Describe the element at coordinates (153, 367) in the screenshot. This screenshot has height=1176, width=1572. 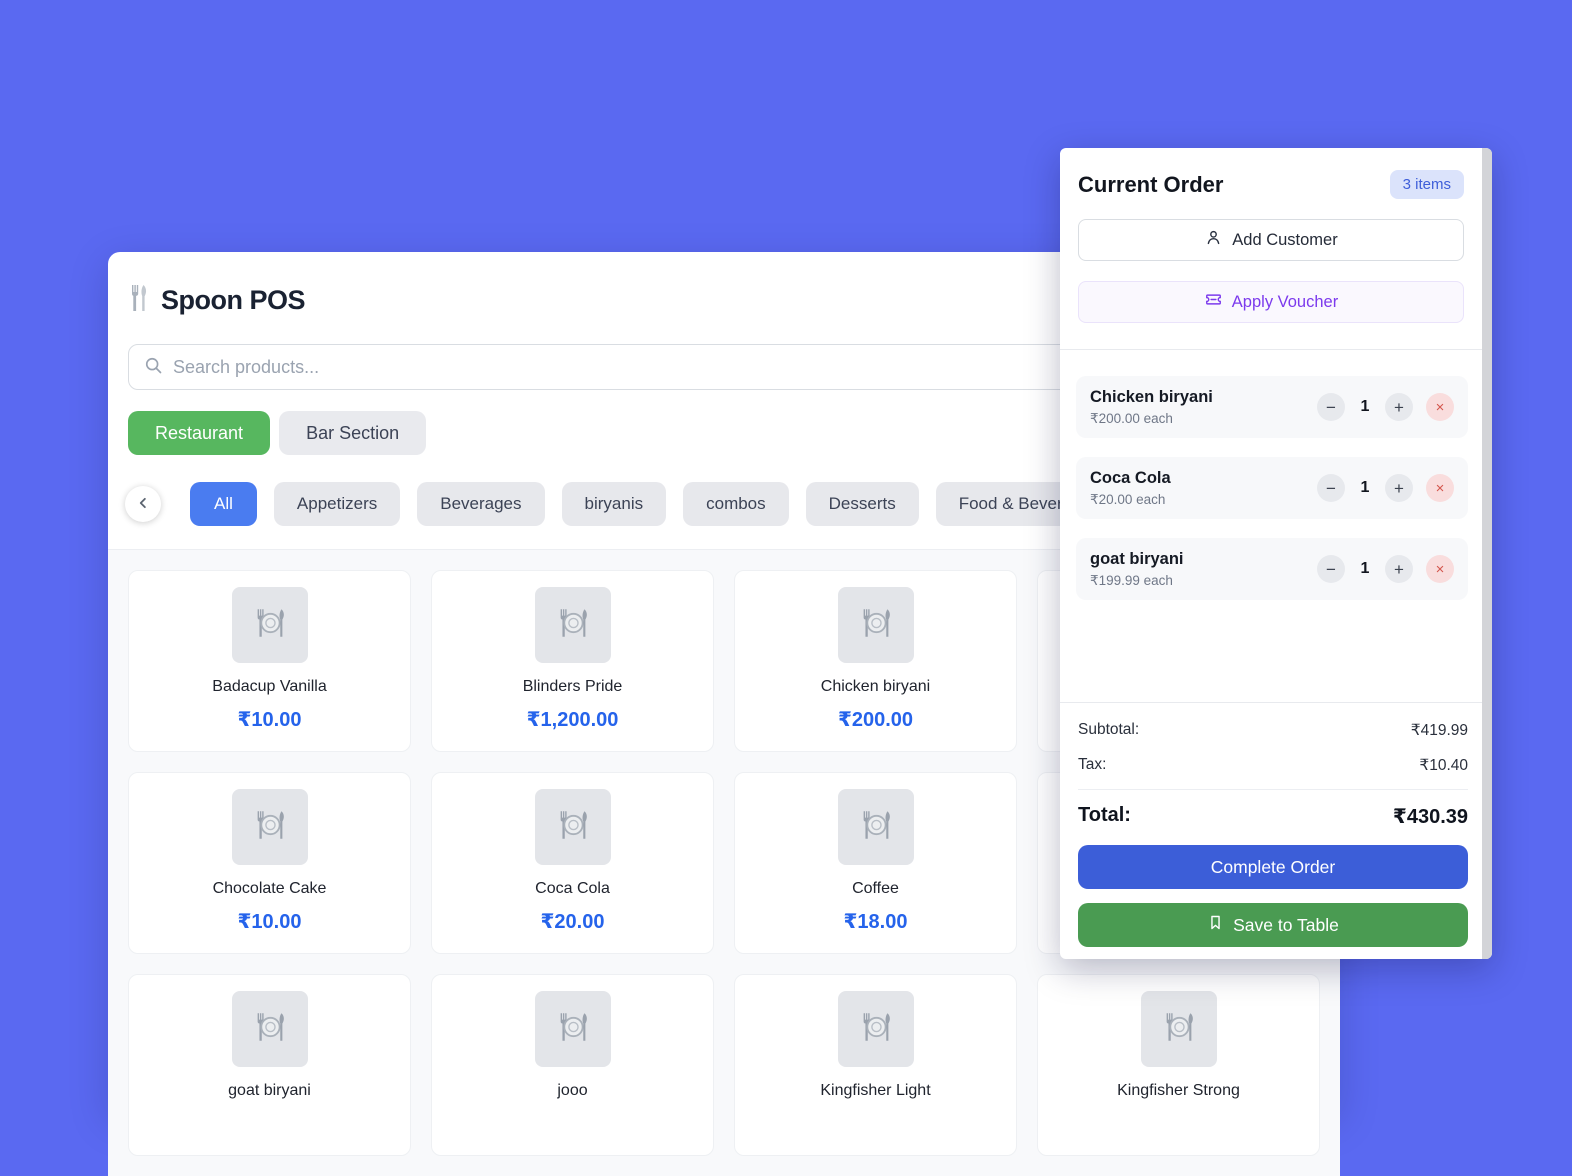
I see `search-icon` at that location.